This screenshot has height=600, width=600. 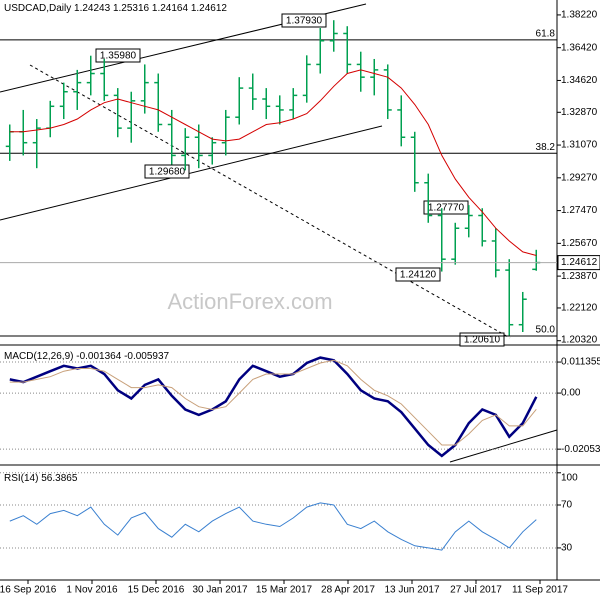 I want to click on level-label: 50.0, so click(x=546, y=330).